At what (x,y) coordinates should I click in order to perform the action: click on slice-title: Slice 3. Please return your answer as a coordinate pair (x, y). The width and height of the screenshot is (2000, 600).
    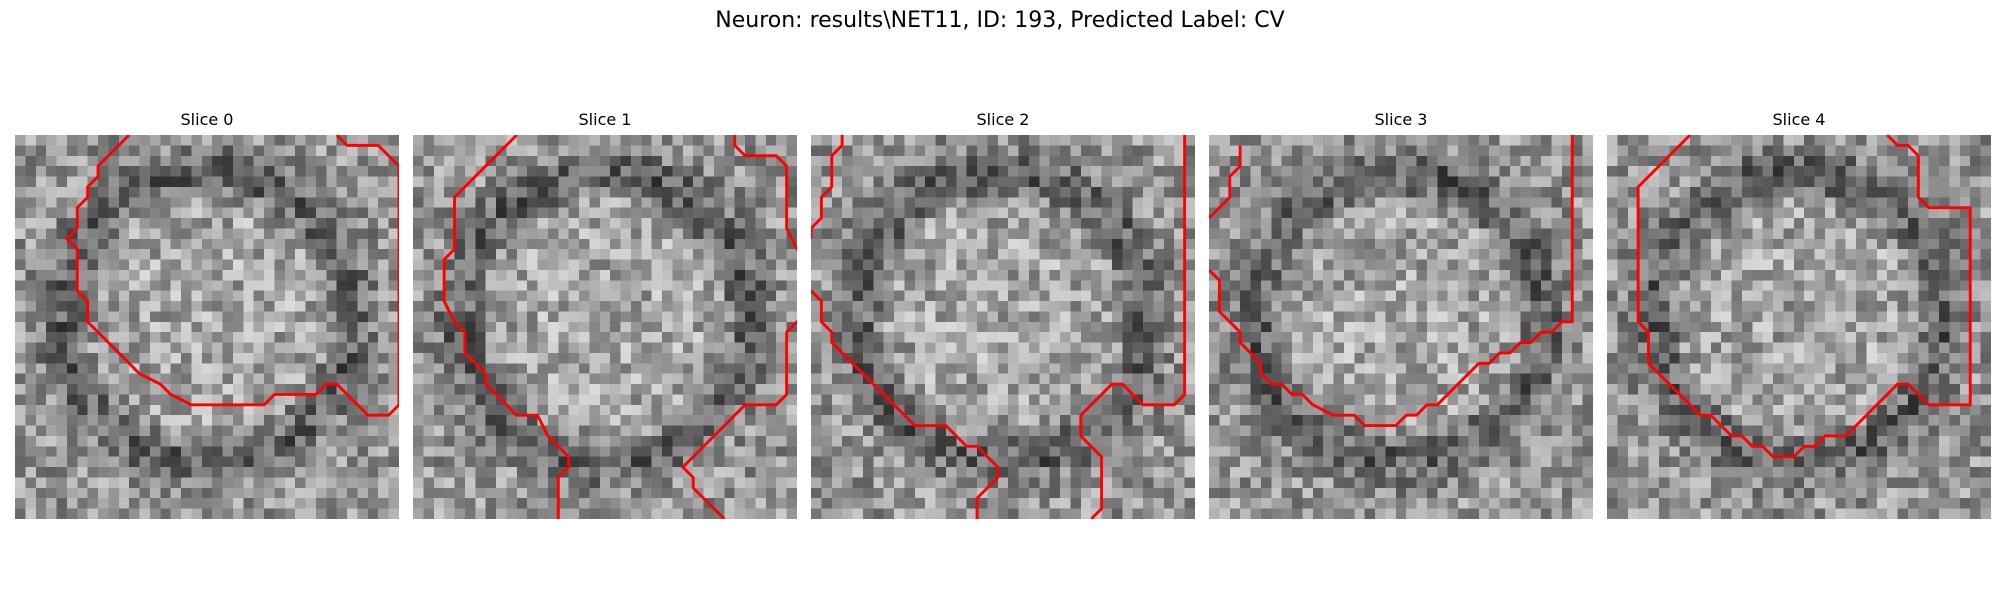
    Looking at the image, I should click on (1401, 119).